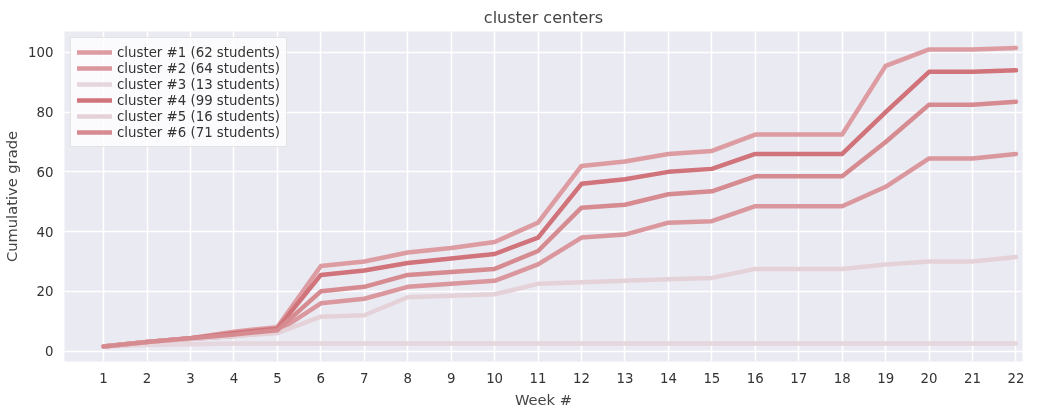  Describe the element at coordinates (364, 378) in the screenshot. I see `x-tick-label: 7` at that location.